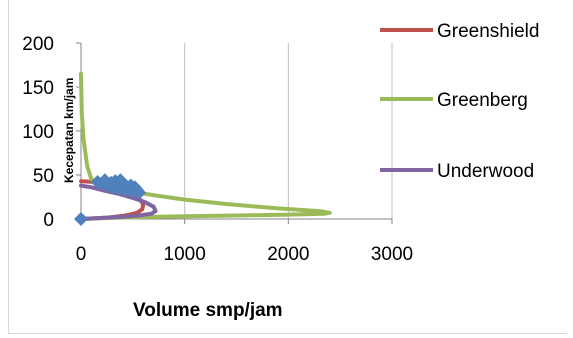  What do you see at coordinates (38, 132) in the screenshot?
I see `y-tick-label: 100` at bounding box center [38, 132].